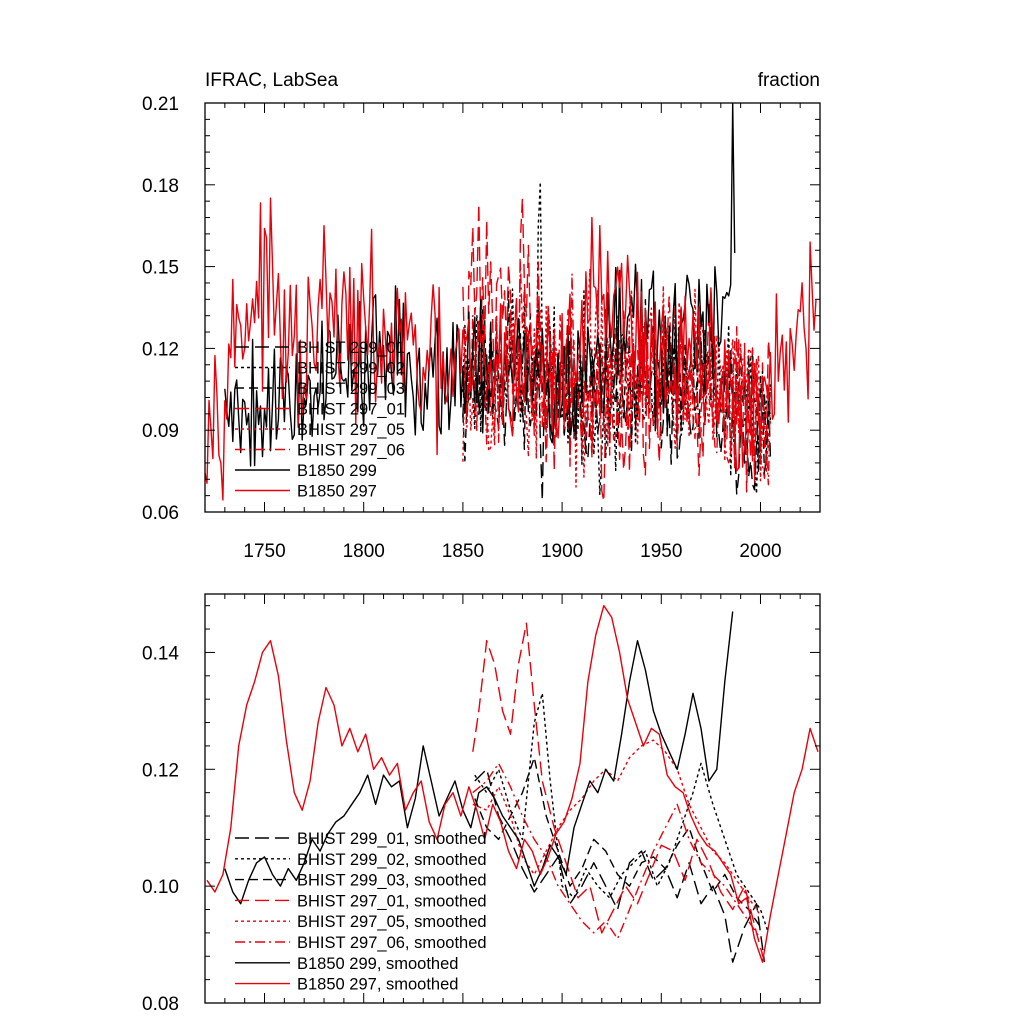  Describe the element at coordinates (351, 430) in the screenshot. I see `legend-label: BHIST 297_05` at that location.